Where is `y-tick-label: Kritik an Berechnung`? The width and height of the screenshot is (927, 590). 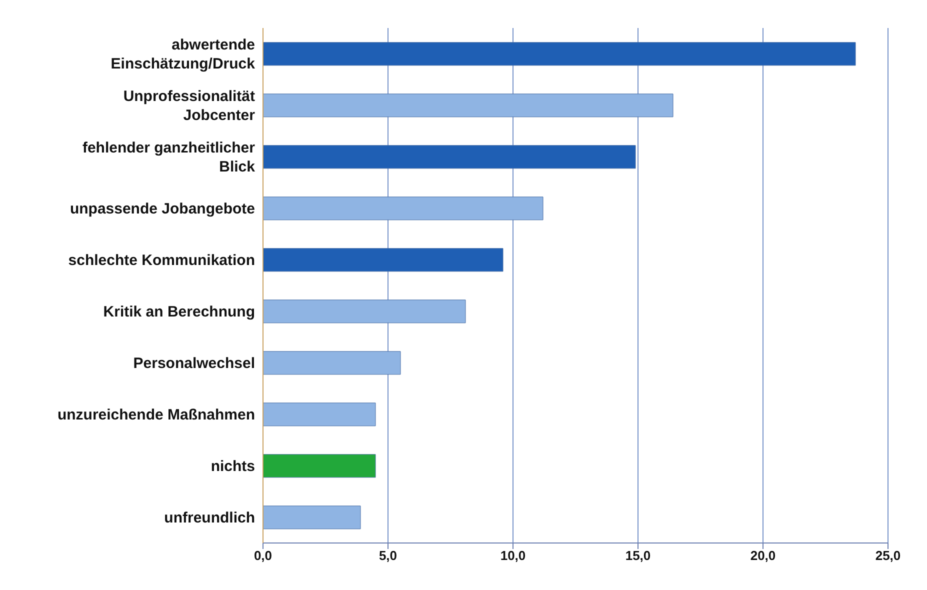 y-tick-label: Kritik an Berechnung is located at coordinates (179, 311).